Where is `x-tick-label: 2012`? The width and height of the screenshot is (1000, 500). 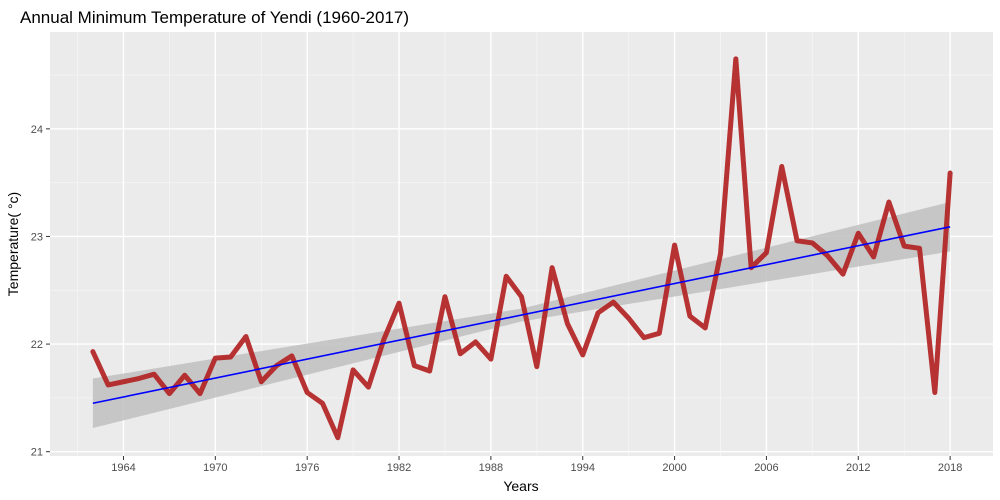 x-tick-label: 2012 is located at coordinates (858, 468).